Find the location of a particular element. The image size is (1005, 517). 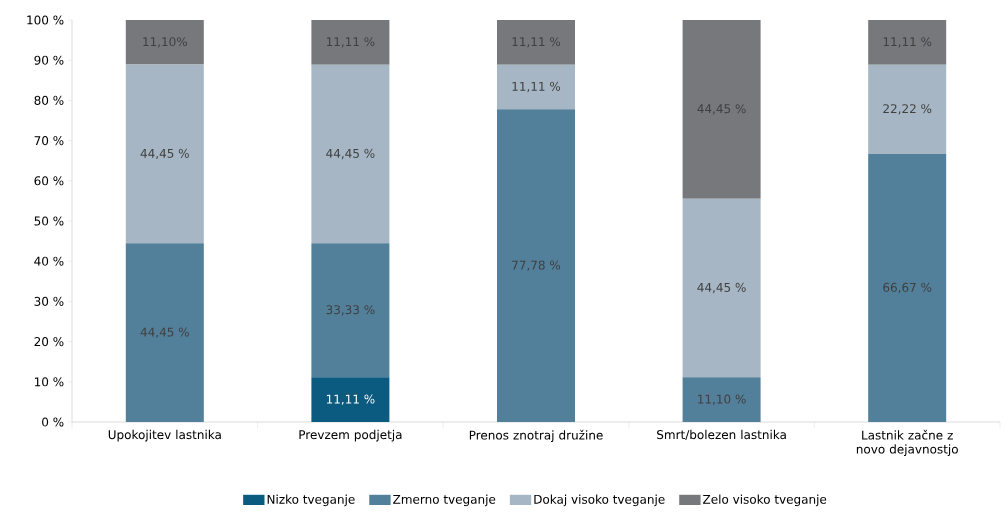

y-tick-label: 30 % is located at coordinates (49, 301).